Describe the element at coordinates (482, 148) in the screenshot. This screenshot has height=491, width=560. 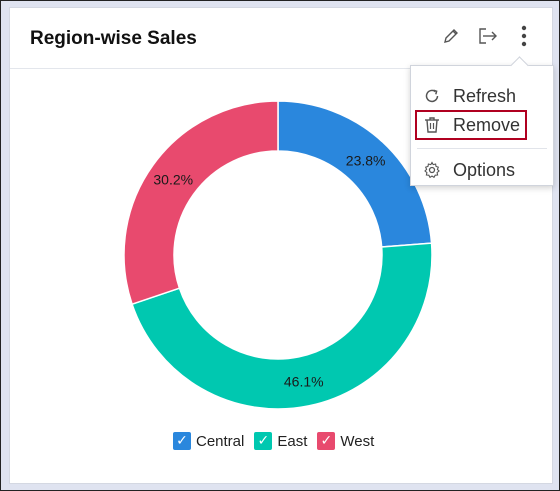
I see `menu-divider` at that location.